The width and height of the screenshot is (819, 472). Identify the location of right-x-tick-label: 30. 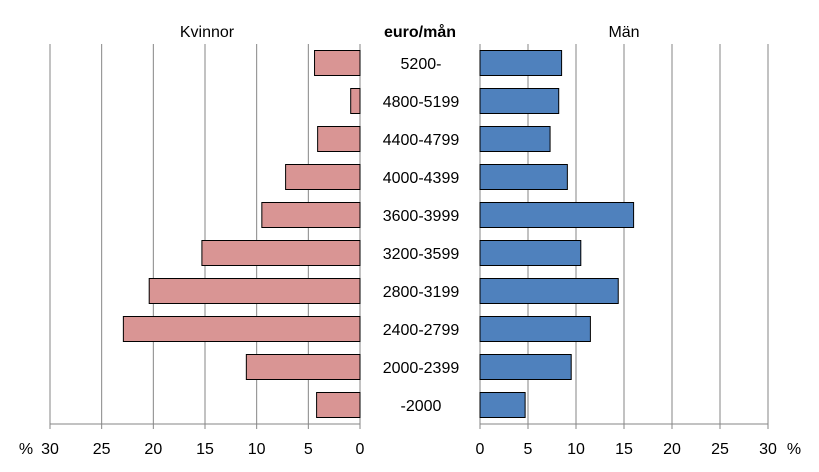
(768, 449).